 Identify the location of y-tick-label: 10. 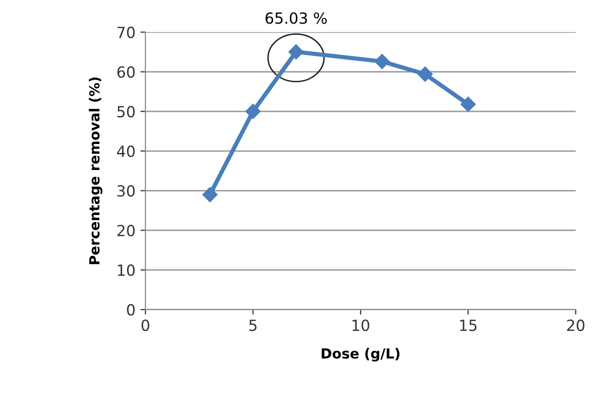
(126, 270).